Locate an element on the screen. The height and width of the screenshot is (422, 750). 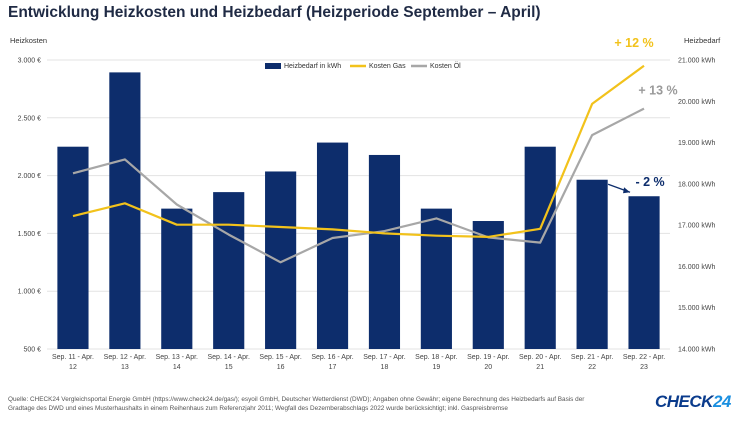
y-right-tick-label: 17.000 kWh is located at coordinates (696, 226).